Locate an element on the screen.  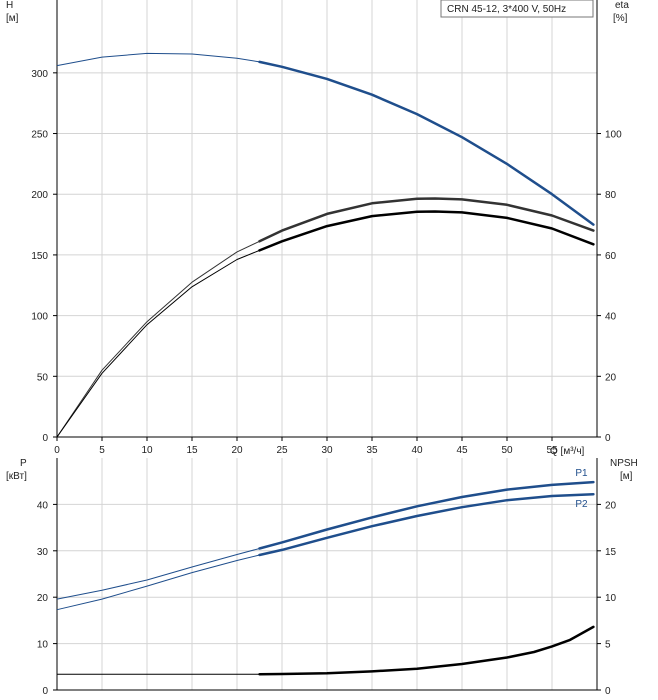
npsh-axis-label: NPSH is located at coordinates (624, 463).